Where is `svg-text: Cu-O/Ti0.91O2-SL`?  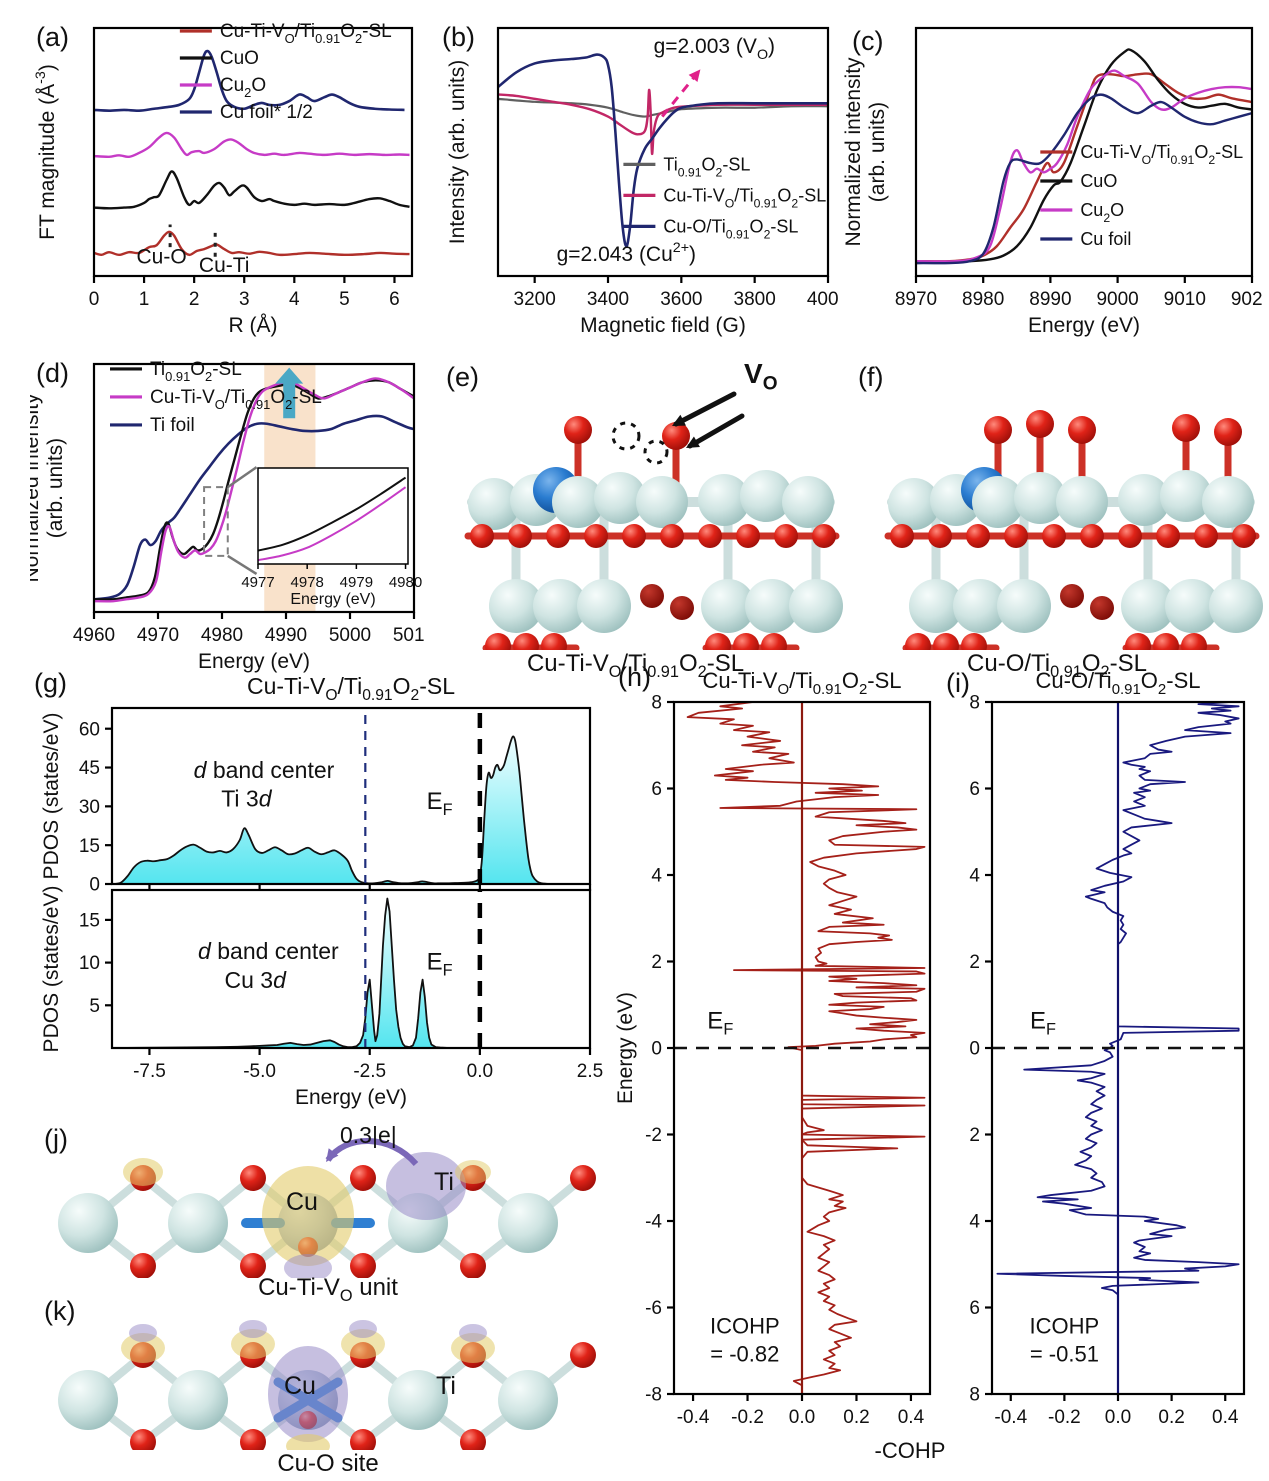
svg-text: Cu-O/Ti0.91O2-SL is located at coordinates (1118, 683).